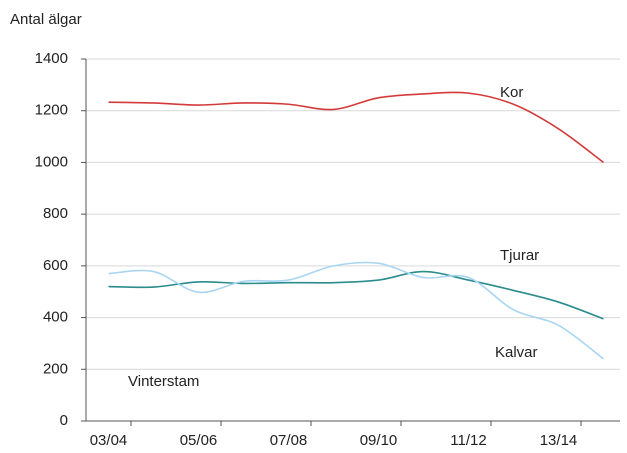  I want to click on series-label: Kalvar, so click(516, 352).